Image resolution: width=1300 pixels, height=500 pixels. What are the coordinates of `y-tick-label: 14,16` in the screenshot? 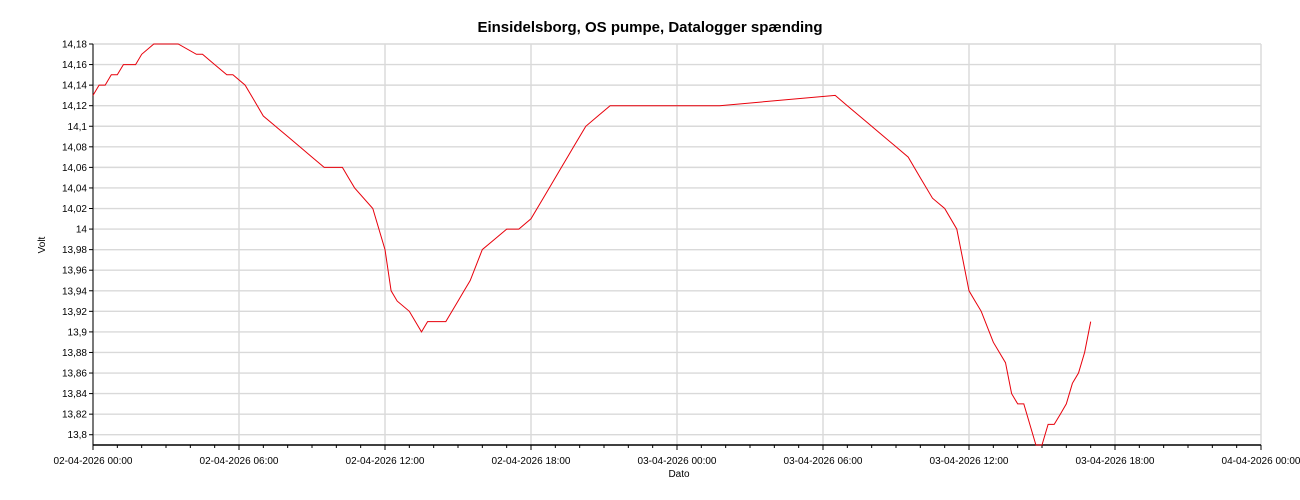 It's located at (74, 65).